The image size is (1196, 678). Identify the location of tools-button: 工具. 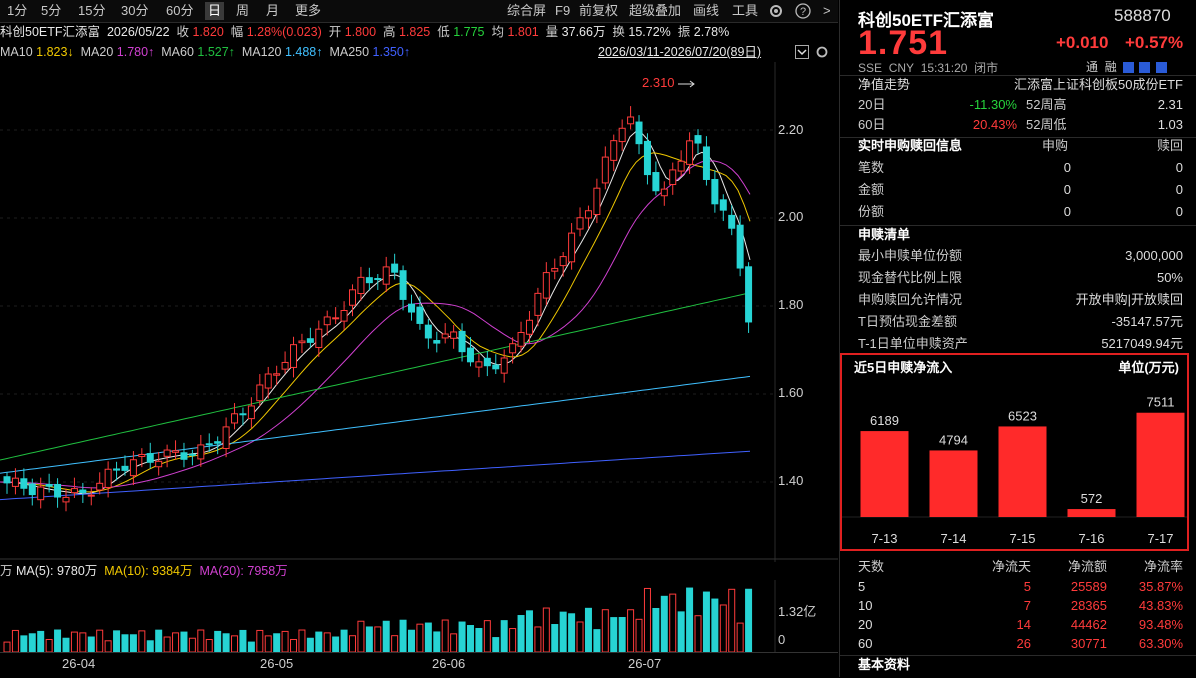
(745, 10).